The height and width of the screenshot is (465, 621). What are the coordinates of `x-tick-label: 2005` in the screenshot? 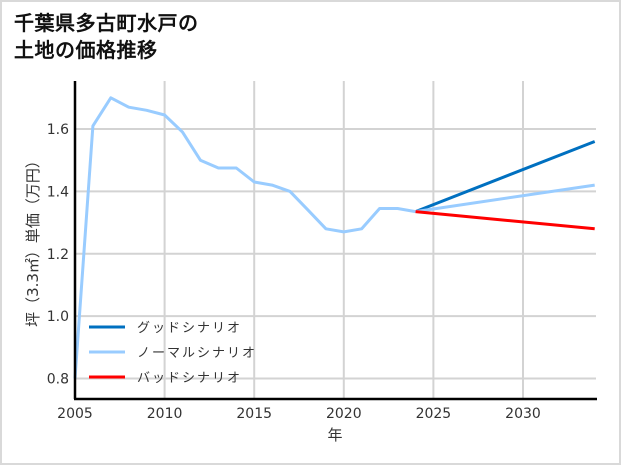 It's located at (75, 414).